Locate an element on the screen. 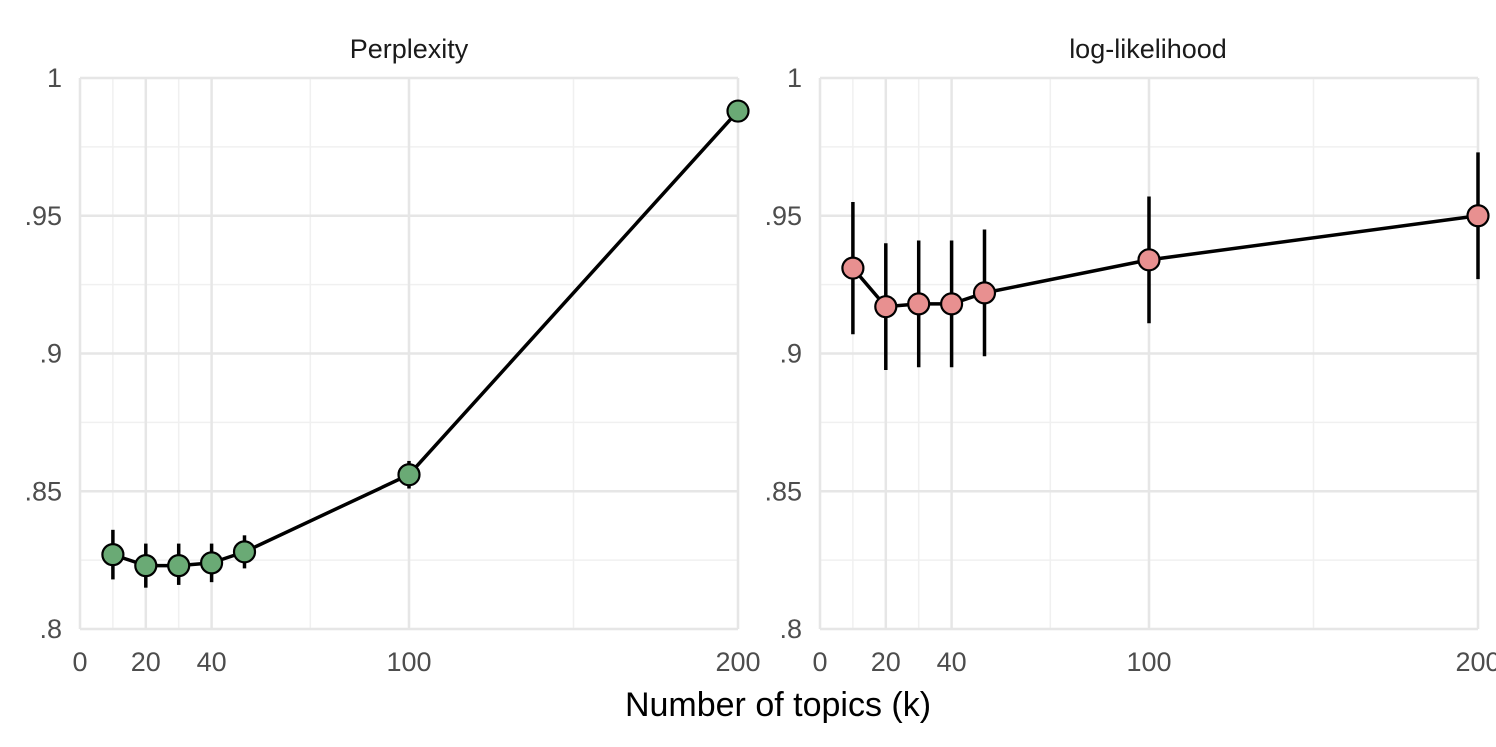 The image size is (1496, 747). panel-title: Perplexity is located at coordinates (409, 49).